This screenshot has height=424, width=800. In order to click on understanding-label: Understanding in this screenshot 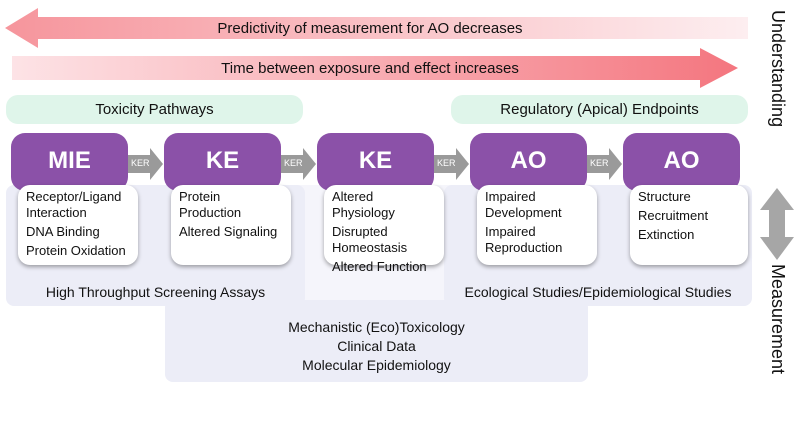, I will do `click(778, 69)`.